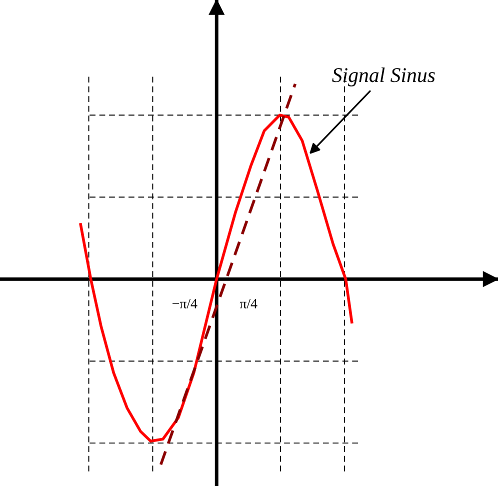 This screenshot has height=486, width=498. What do you see at coordinates (383, 77) in the screenshot?
I see `annotation: Signal Sinus` at bounding box center [383, 77].